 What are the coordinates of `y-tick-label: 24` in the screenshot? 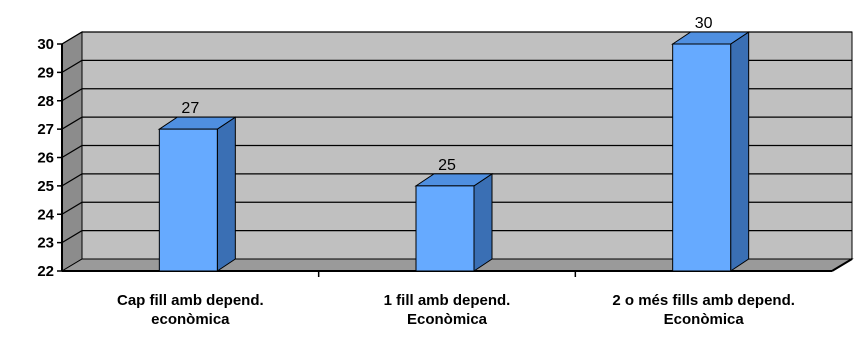 It's located at (45, 214).